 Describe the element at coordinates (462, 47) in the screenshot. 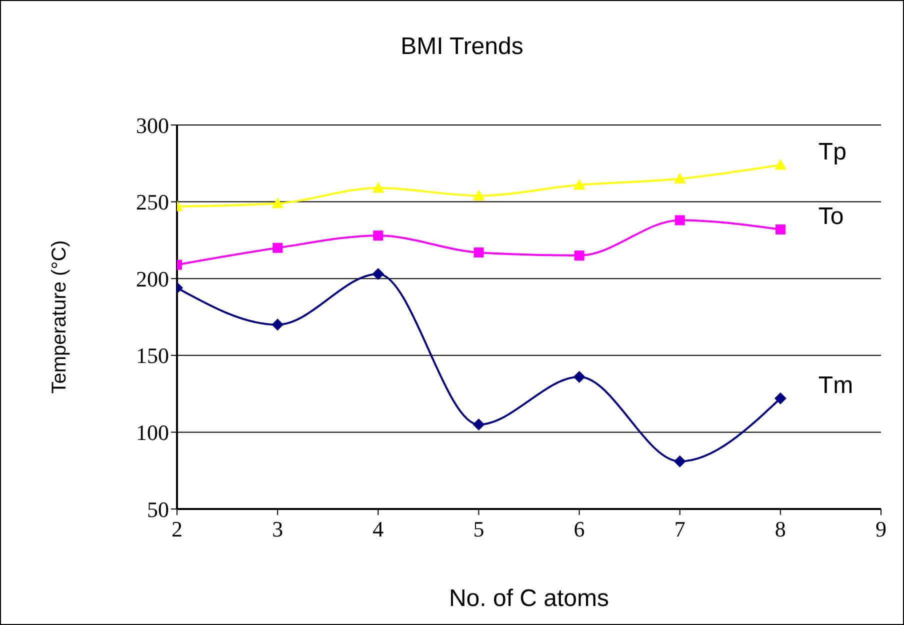

I see `chart-title: BMI Trends` at that location.